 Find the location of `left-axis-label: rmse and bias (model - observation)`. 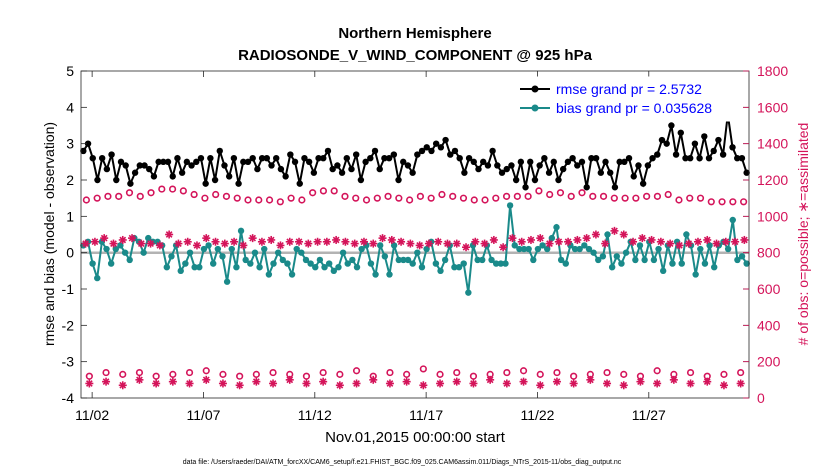

left-axis-label: rmse and bias (model - observation) is located at coordinates (49, 234).